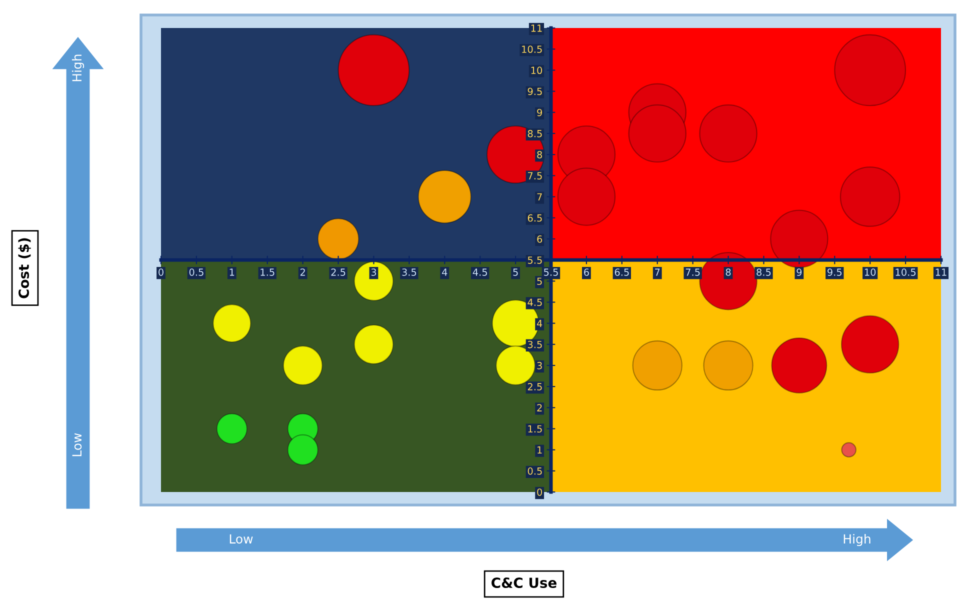  I want to click on text: Cost ($), so click(24, 268).